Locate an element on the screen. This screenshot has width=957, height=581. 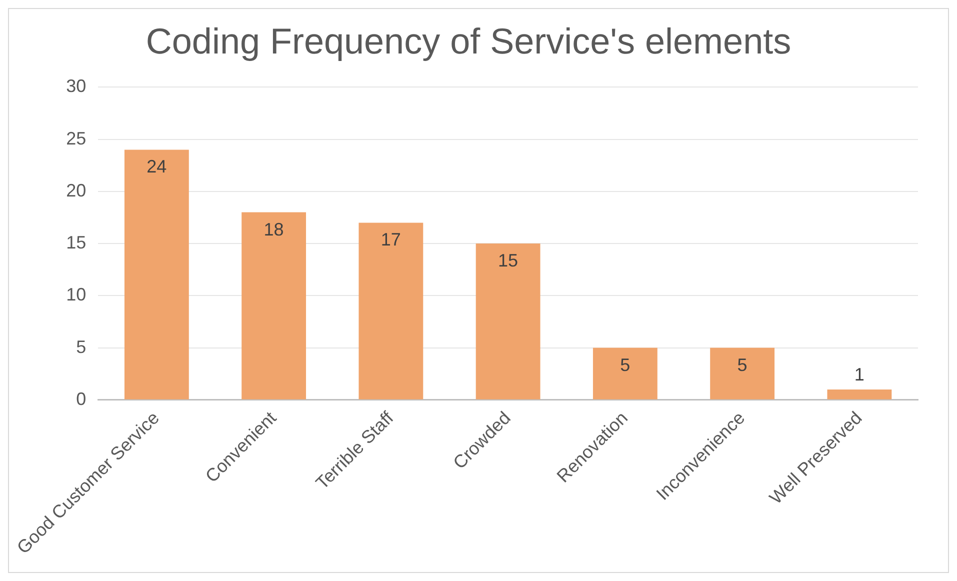
data-label: 17 is located at coordinates (390, 240).